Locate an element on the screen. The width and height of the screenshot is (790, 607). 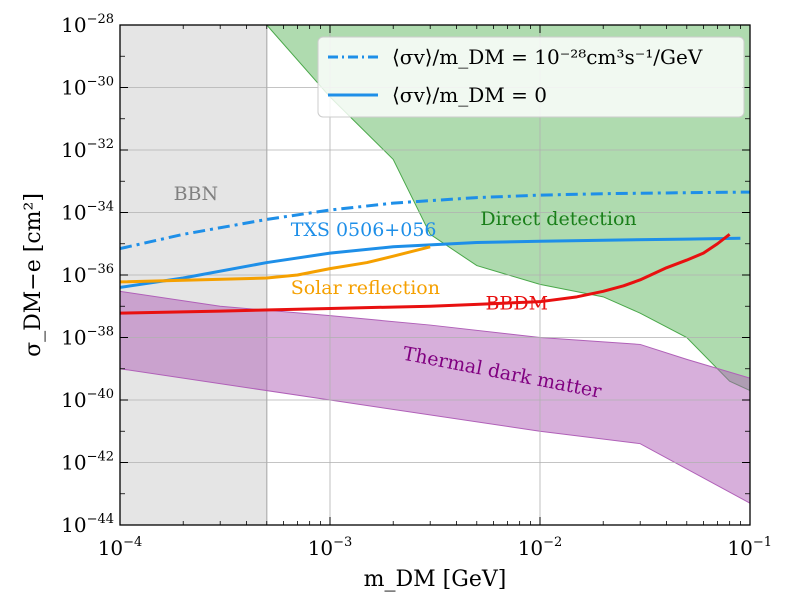
x-tick-label: 10⁻⁴ is located at coordinates (120, 547).